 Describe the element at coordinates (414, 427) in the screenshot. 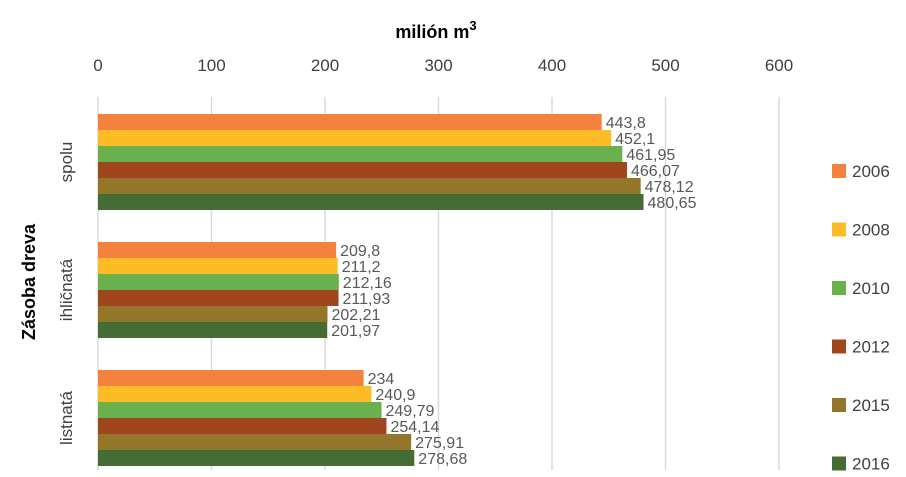

I see `data-label: 254,14` at that location.